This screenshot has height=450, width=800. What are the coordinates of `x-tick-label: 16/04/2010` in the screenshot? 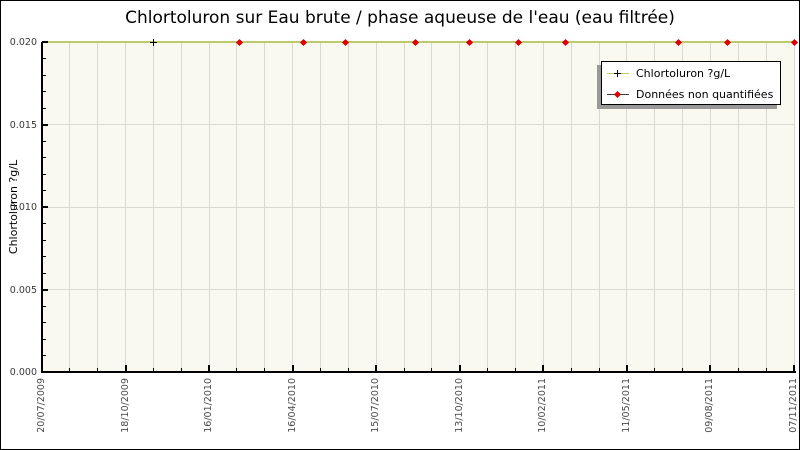 It's located at (292, 405).